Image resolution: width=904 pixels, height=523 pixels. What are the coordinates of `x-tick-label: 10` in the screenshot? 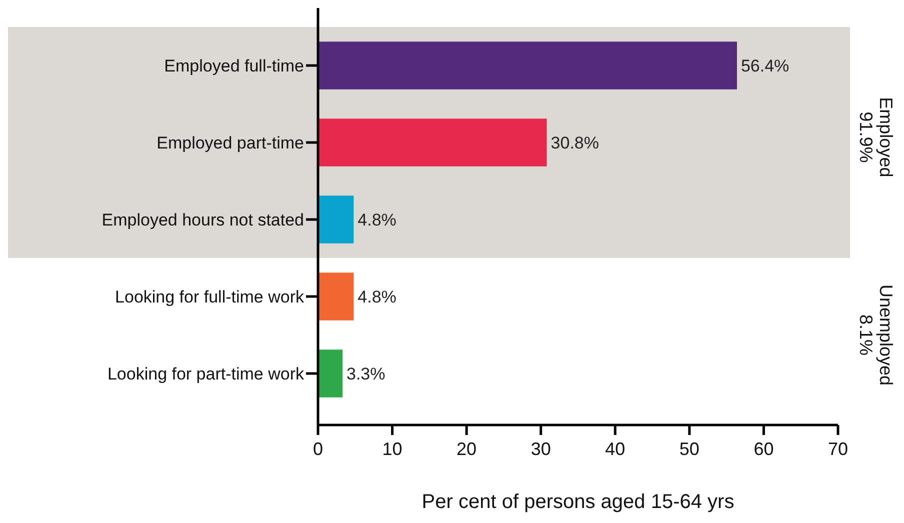 It's located at (392, 449).